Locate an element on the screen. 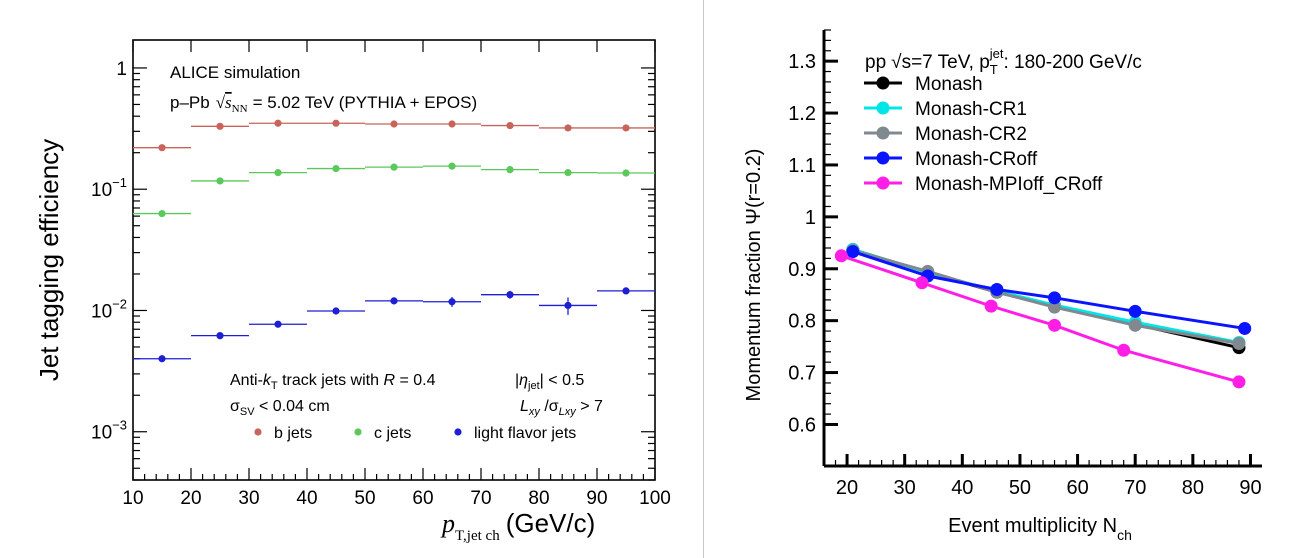  right-data-marks is located at coordinates (1043, 316).